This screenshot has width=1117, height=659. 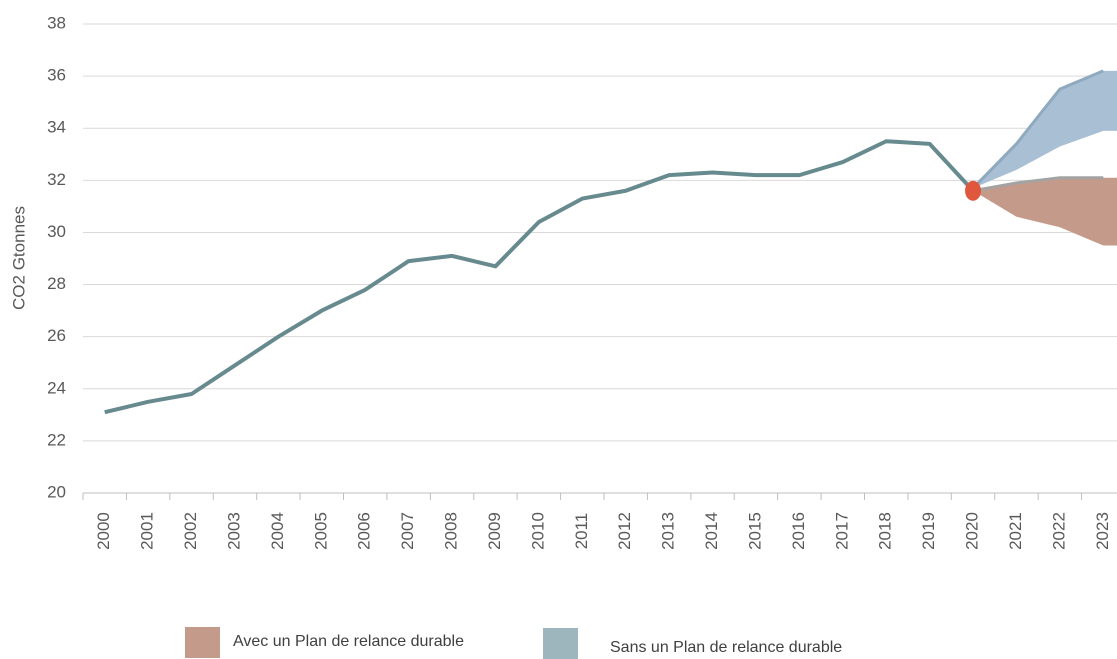 I want to click on y-tick-label: 34, so click(x=56, y=127).